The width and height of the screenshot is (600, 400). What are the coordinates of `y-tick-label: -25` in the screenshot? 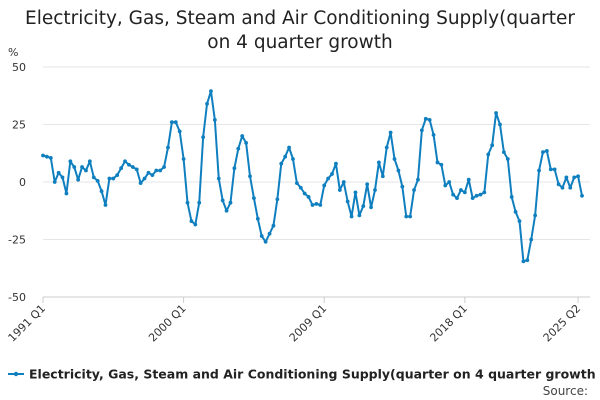 It's located at (17, 240).